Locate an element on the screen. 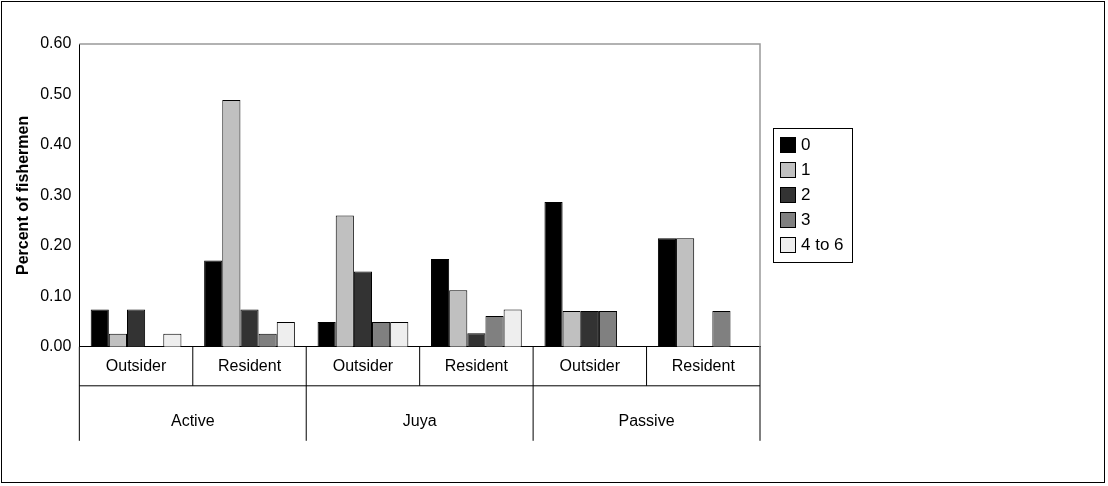 The width and height of the screenshot is (1108, 486). y-tick-label: 0.50 is located at coordinates (56, 93).